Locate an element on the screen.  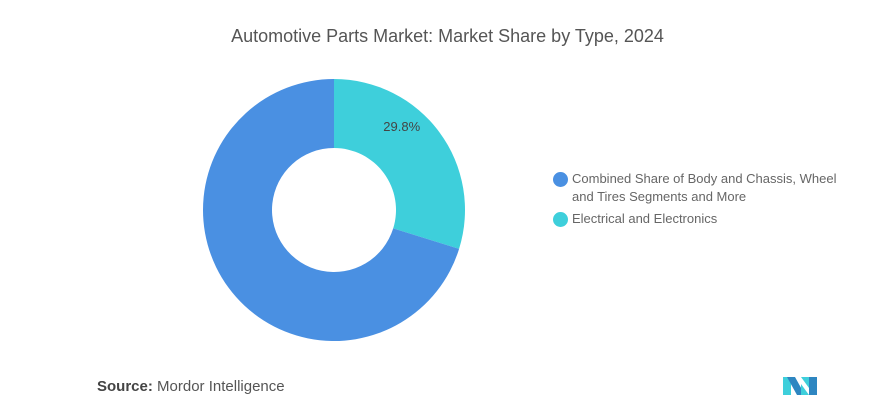
legend-item: Electrical and Electronics is located at coordinates (703, 219).